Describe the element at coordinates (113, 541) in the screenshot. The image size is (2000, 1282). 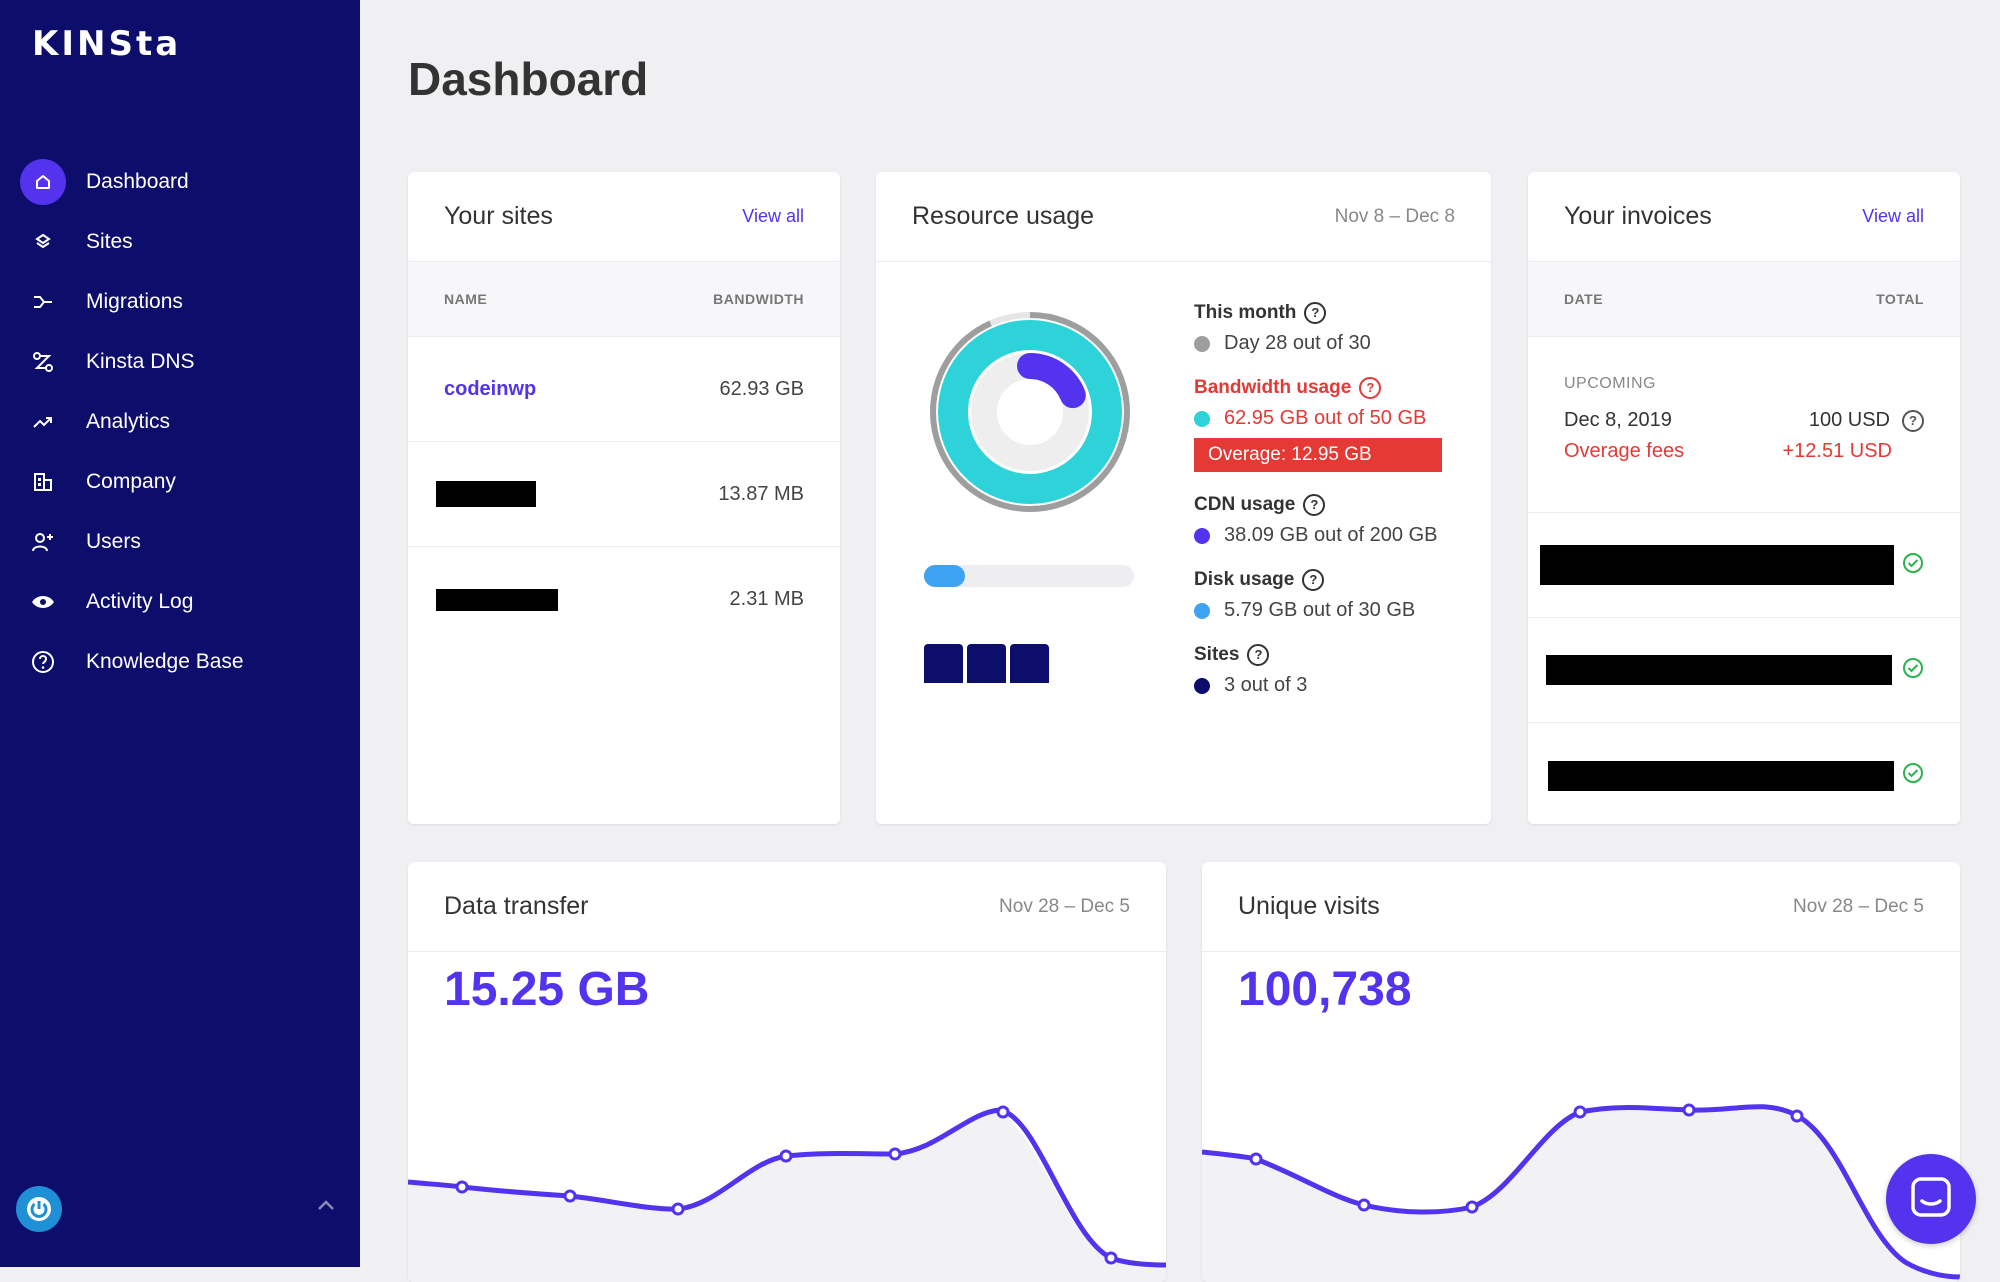
I see `sidebar-item-label: Users` at that location.